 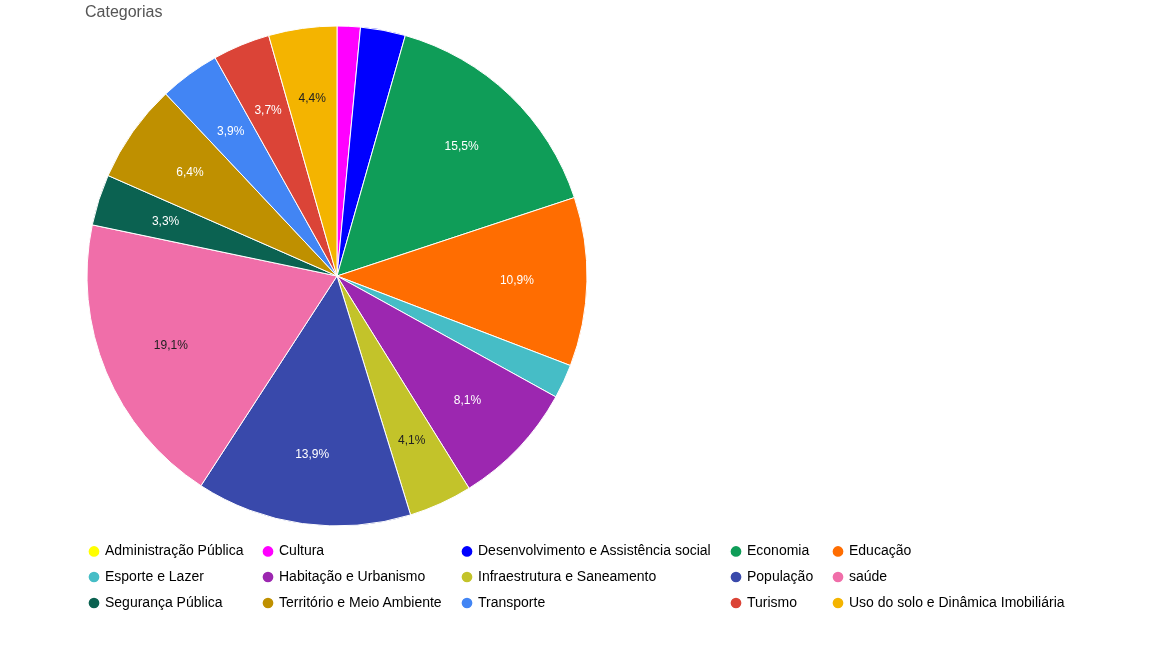 What do you see at coordinates (302, 550) in the screenshot?
I see `legend-label: Cultura` at bounding box center [302, 550].